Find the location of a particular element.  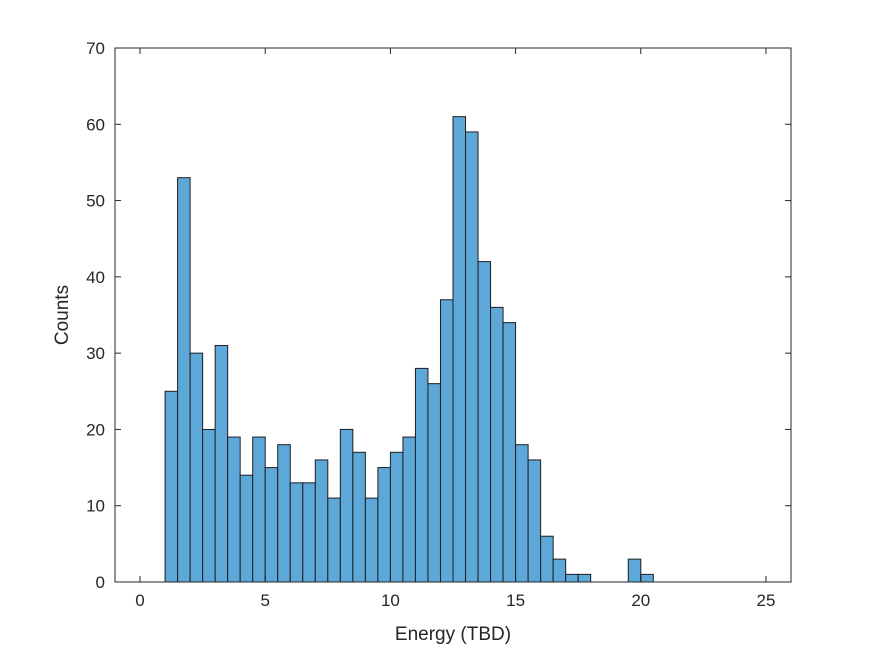

x-tick-label: 25 is located at coordinates (766, 600).